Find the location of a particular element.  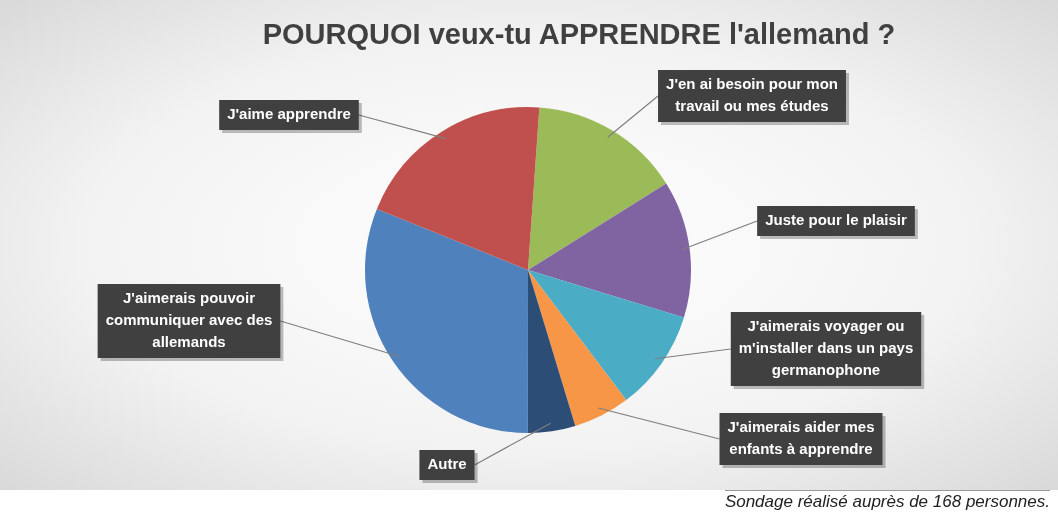

slice-label: J'en ai besoin pour mon travail ou mes études is located at coordinates (752, 95).